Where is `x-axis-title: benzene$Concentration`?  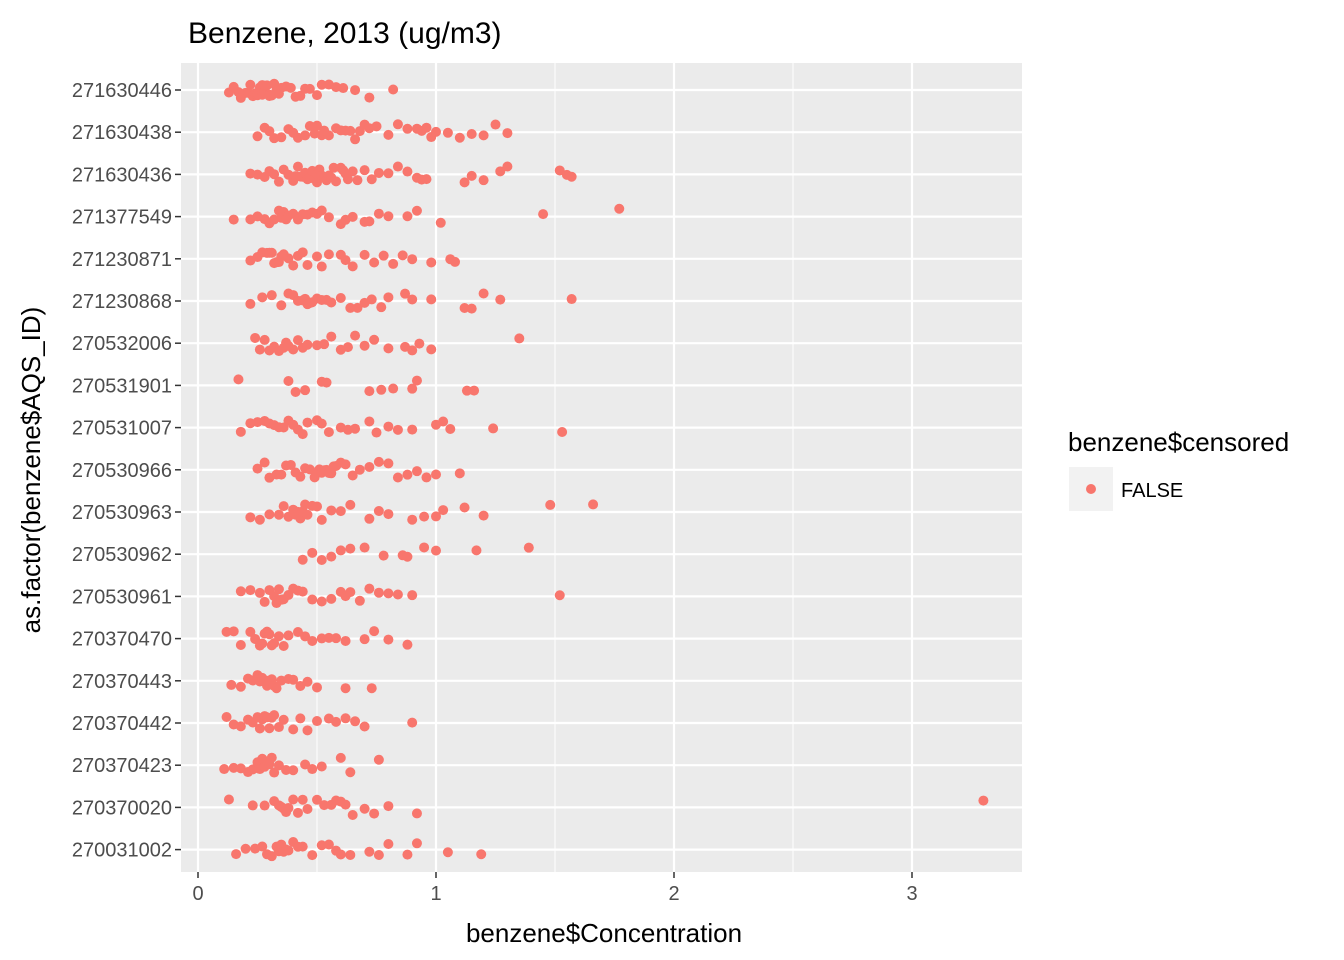 x-axis-title: benzene$Concentration is located at coordinates (604, 933).